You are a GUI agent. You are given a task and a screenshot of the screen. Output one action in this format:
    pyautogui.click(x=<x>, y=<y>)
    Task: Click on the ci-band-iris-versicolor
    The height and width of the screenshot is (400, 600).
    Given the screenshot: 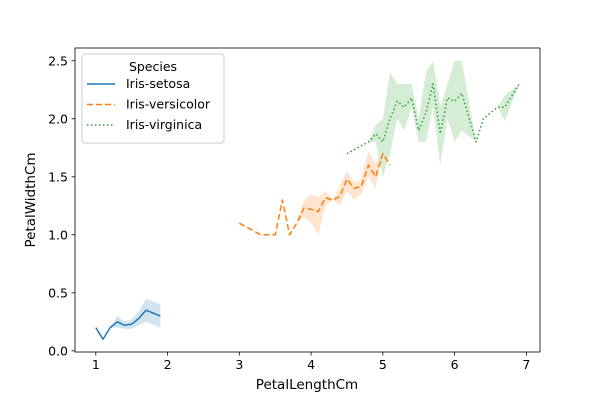 What is the action you would take?
    pyautogui.click(x=315, y=193)
    